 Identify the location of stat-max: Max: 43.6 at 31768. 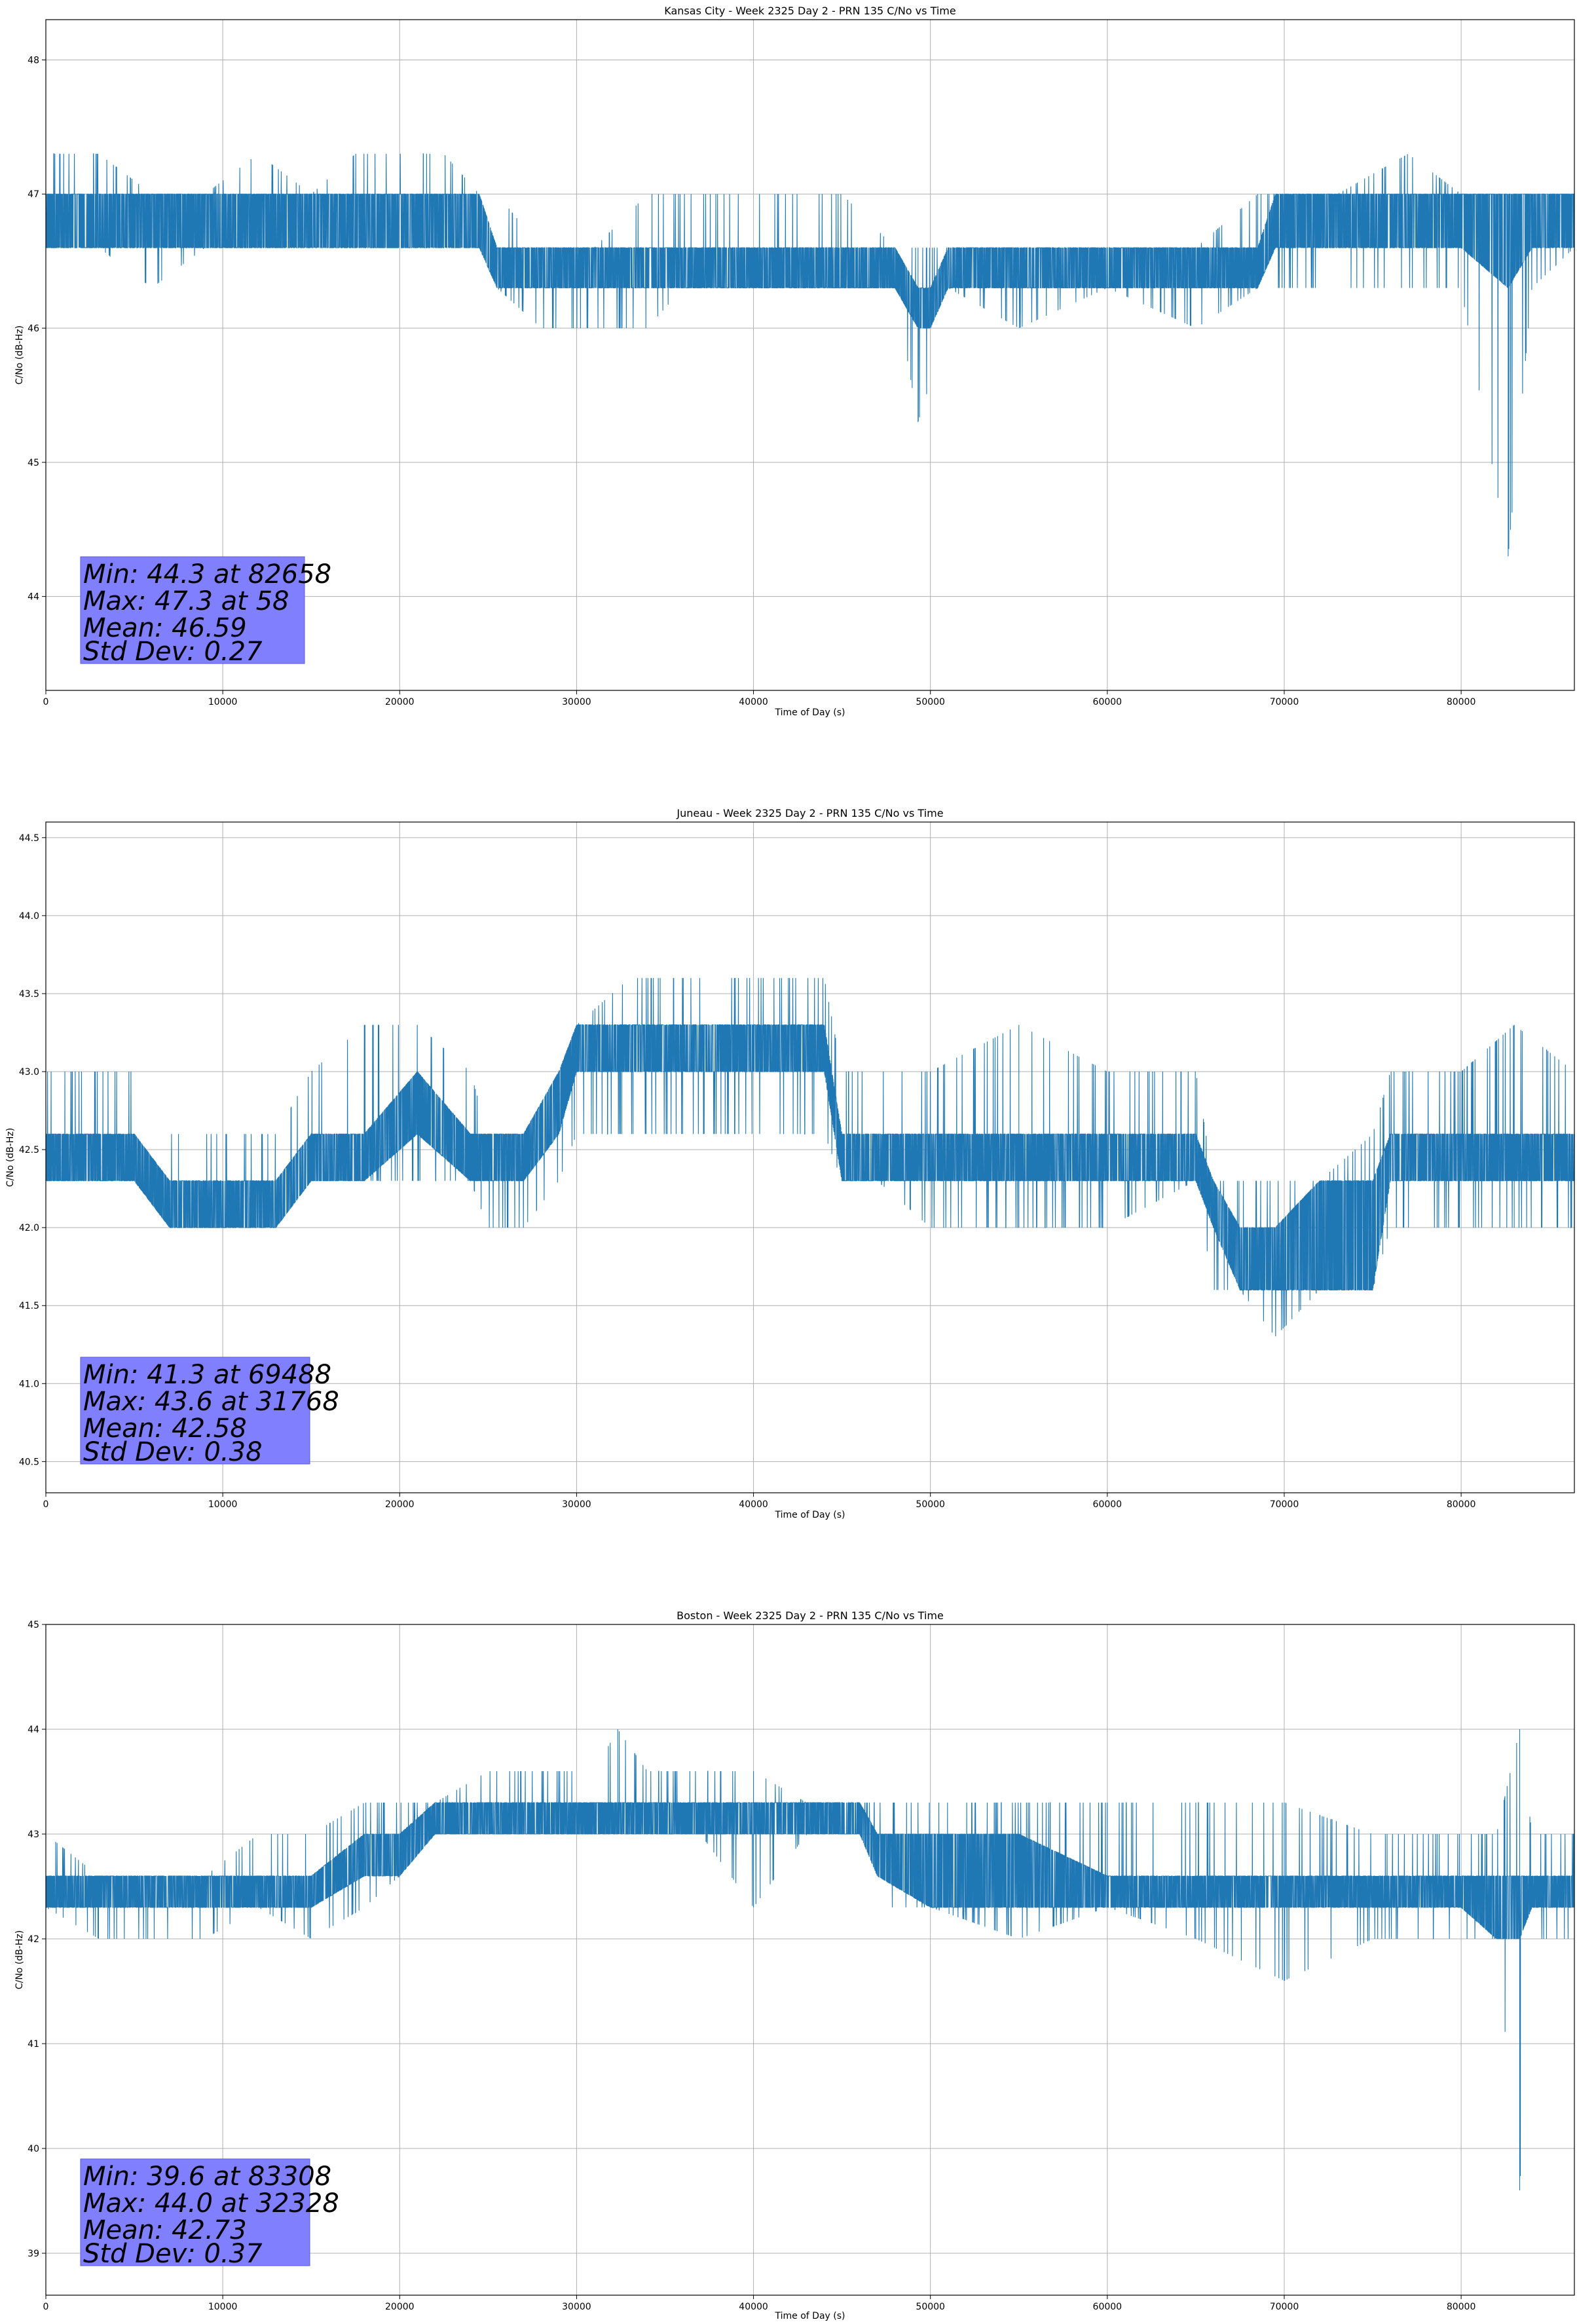
(211, 1402).